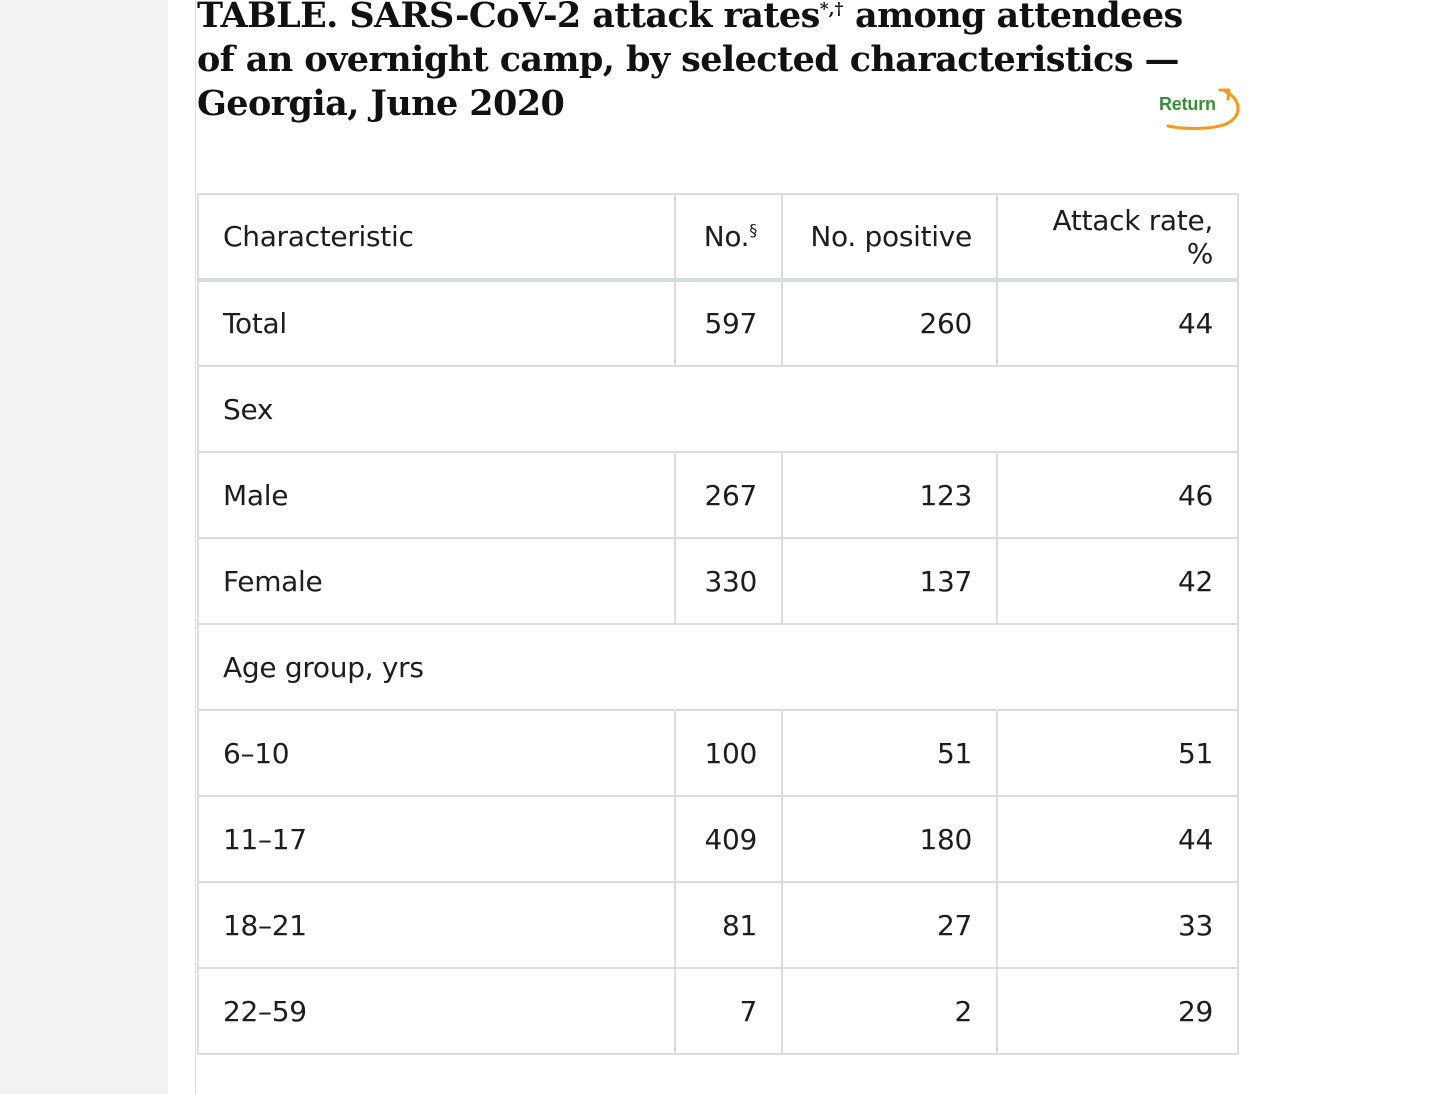 The image size is (1456, 1094). I want to click on table-row: 11–17 409 180 44, so click(718, 839).